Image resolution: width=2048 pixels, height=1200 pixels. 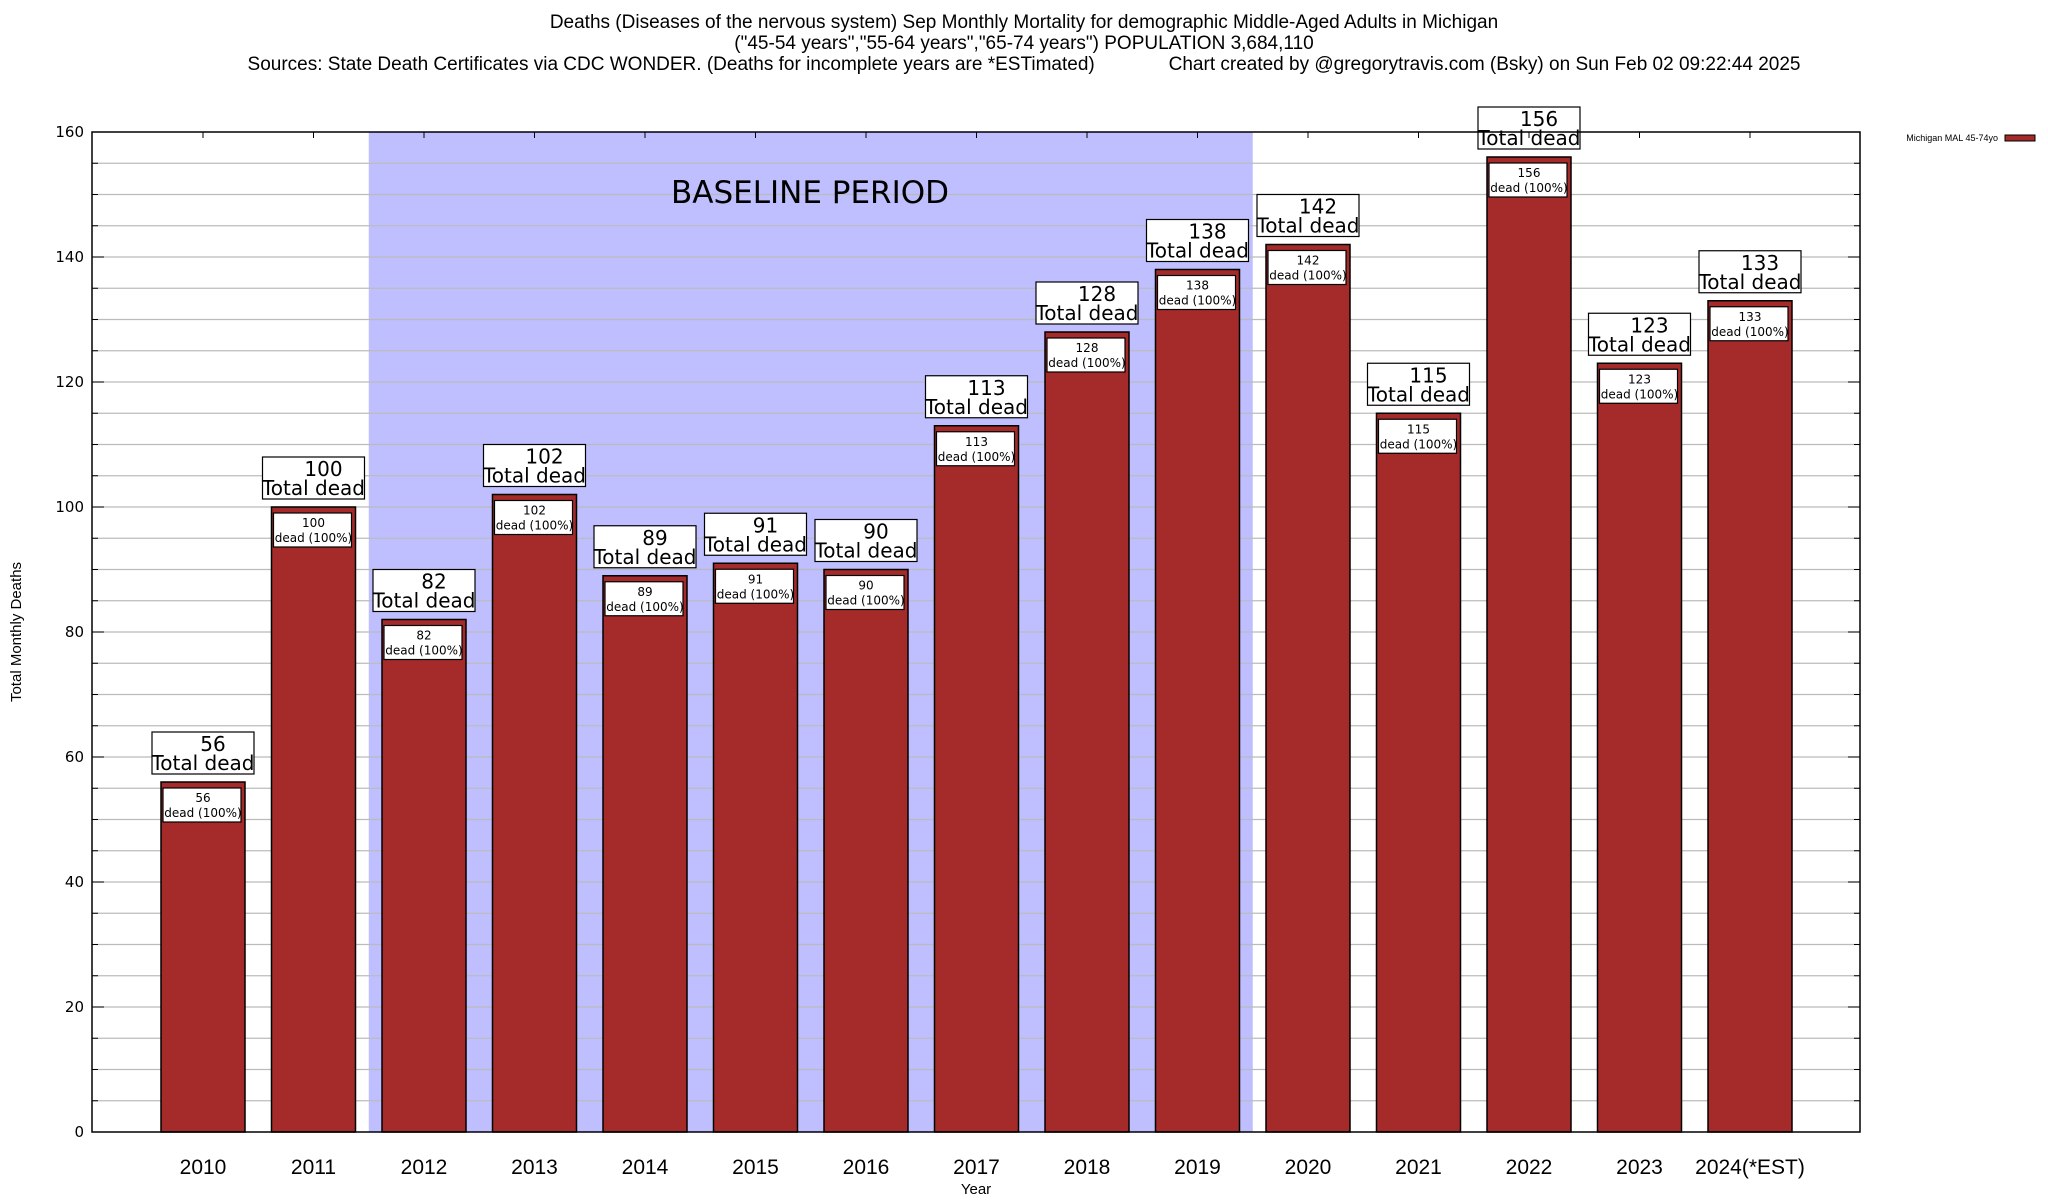 I want to click on inner-value-label: 100, so click(x=313, y=523).